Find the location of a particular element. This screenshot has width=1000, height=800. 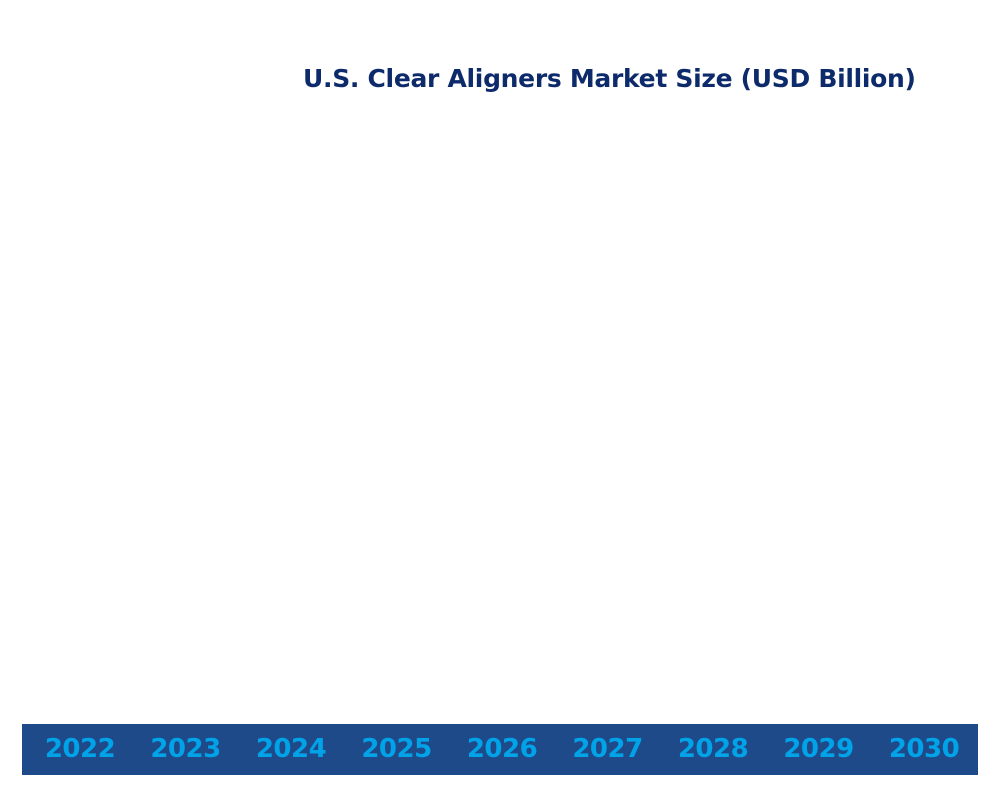

x-tick-label-2029: 2029 is located at coordinates (818, 749).